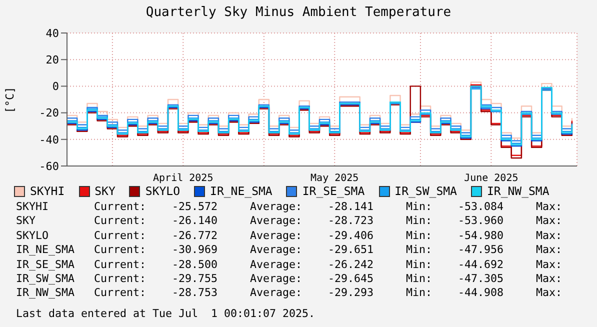 The width and height of the screenshot is (597, 327). Describe the element at coordinates (334, 178) in the screenshot. I see `x-tick-label: May 2025` at that location.